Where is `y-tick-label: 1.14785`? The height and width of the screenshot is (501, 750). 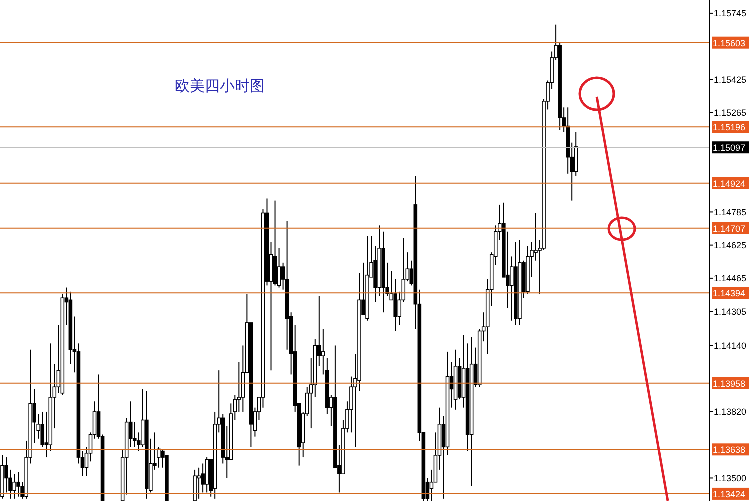
y-tick-label: 1.14785 is located at coordinates (730, 212).